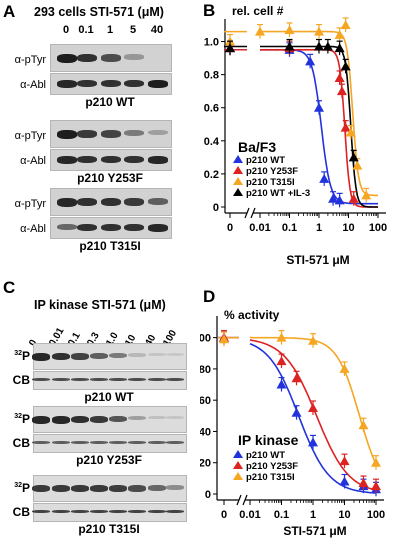  What do you see at coordinates (313, 418) in the screenshot?
I see `fit-curve` at bounding box center [313, 418].